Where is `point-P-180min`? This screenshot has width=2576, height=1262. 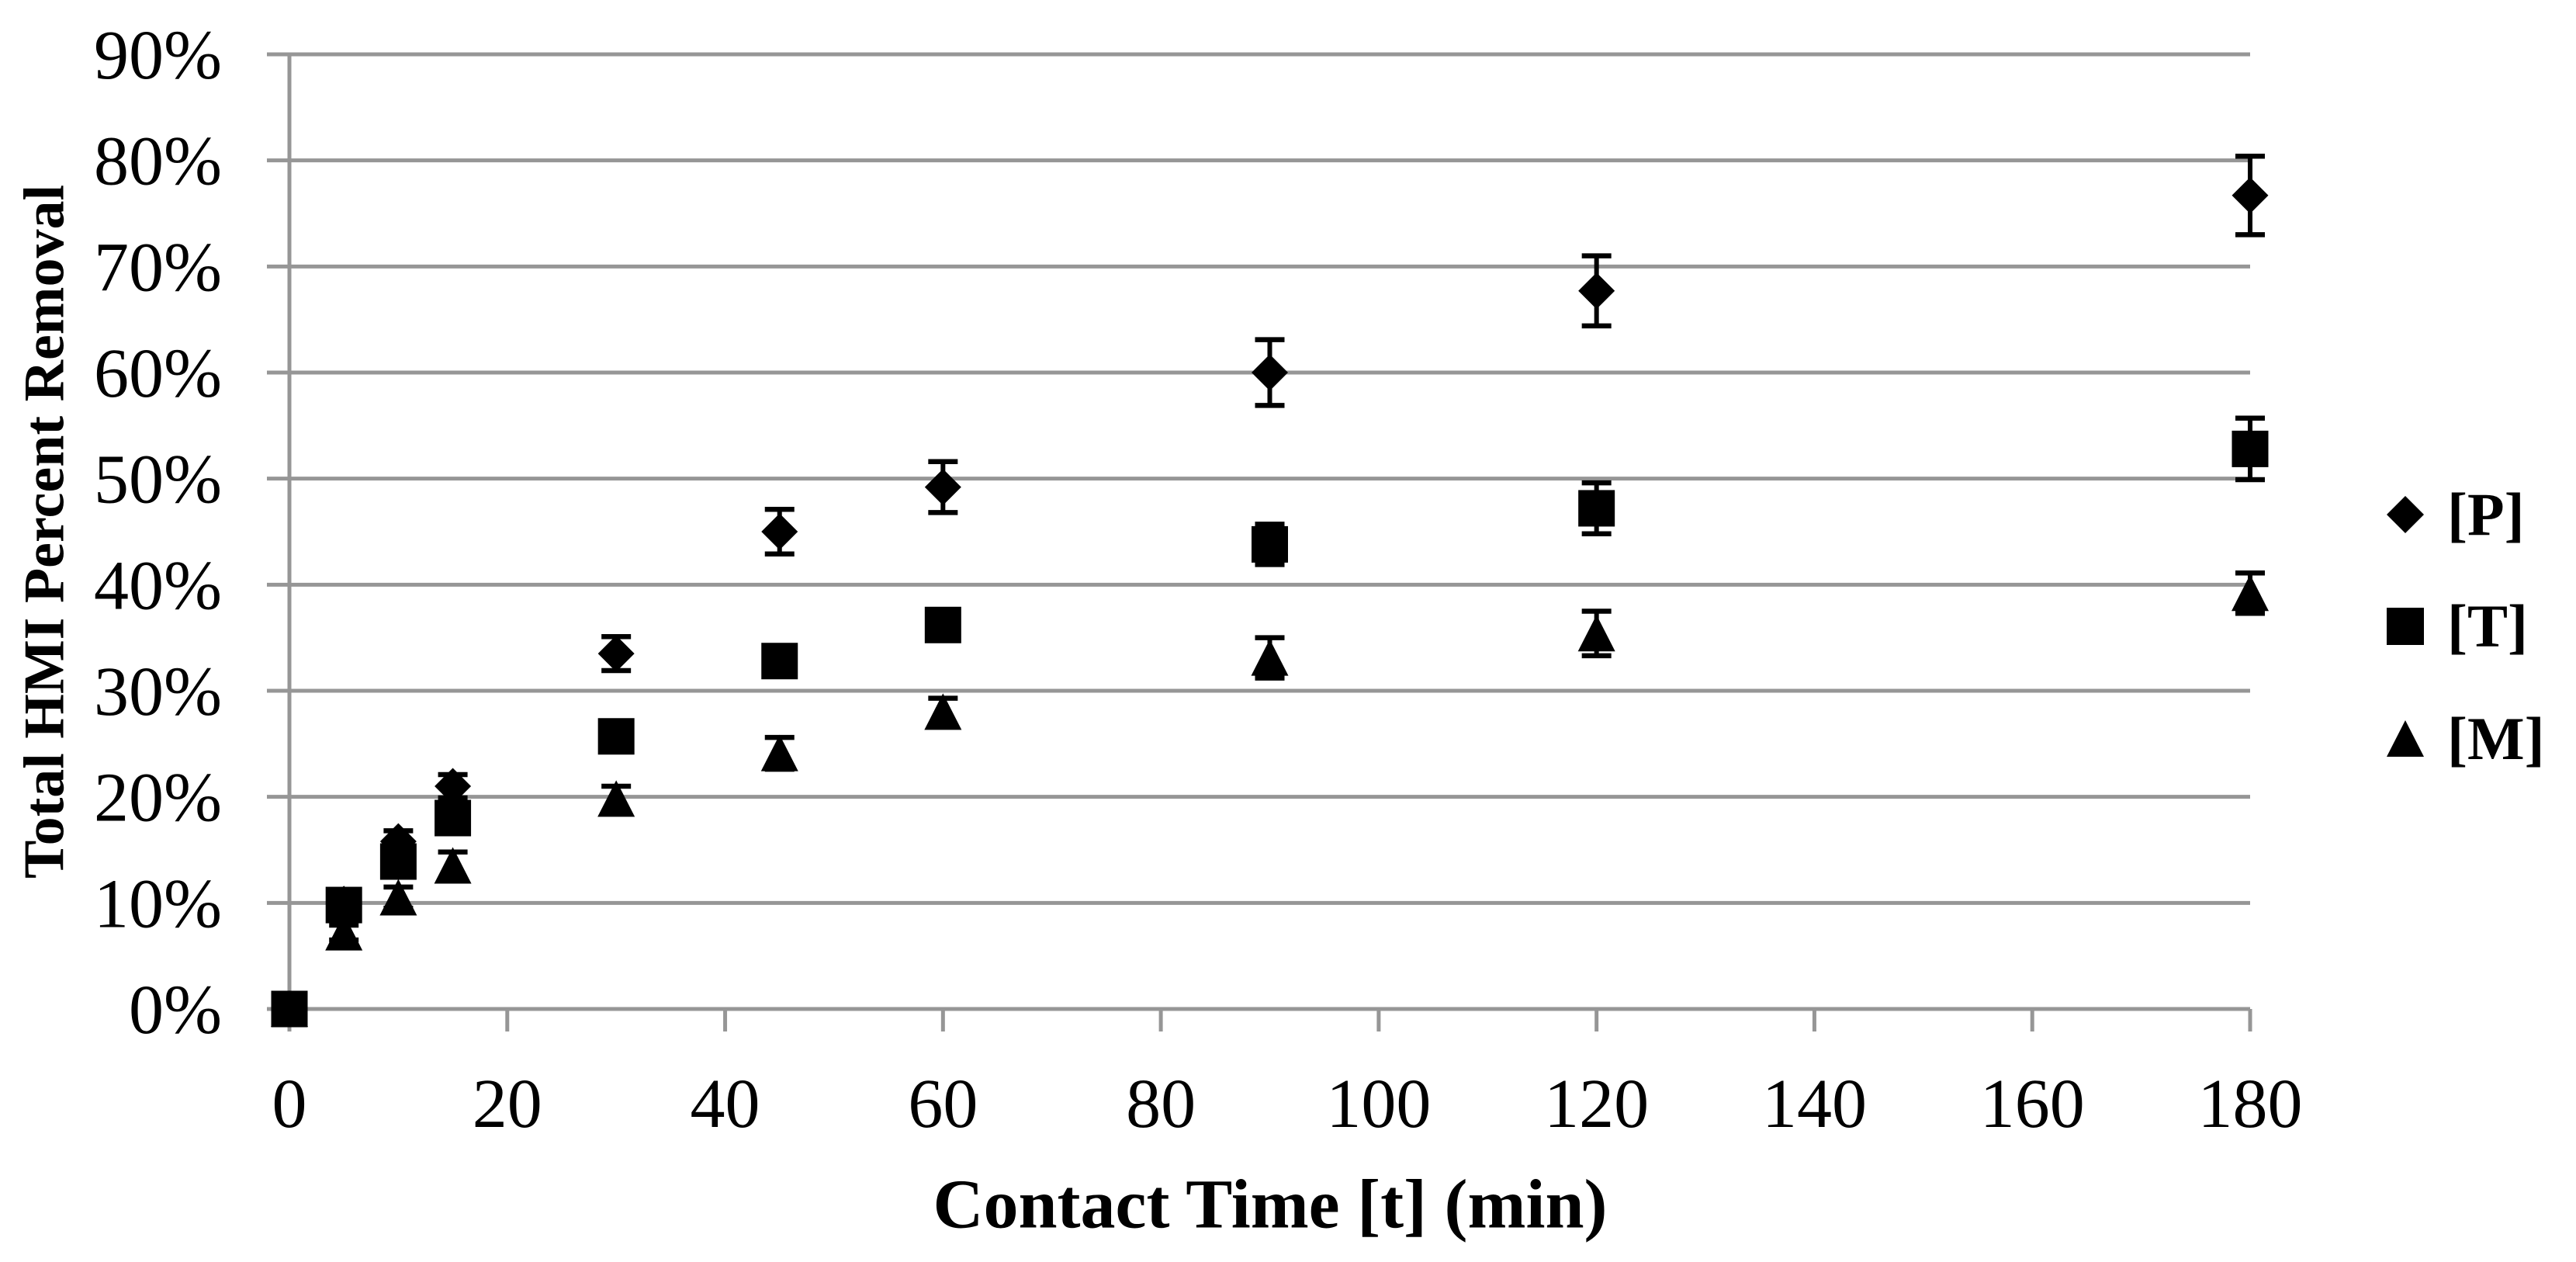 point-P-180min is located at coordinates (2250, 196).